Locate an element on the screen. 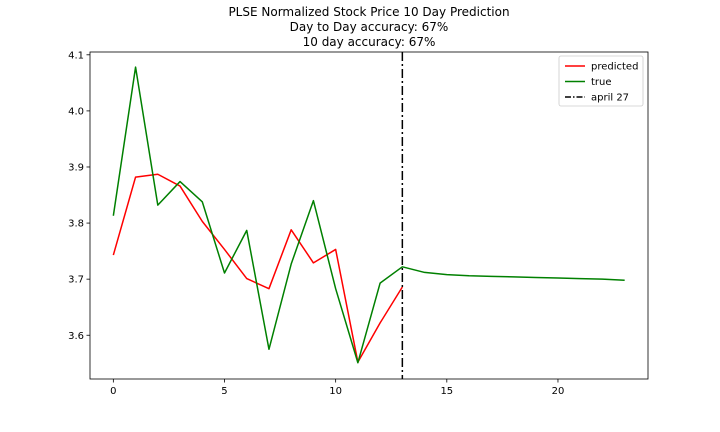  title-line-2: Day to Day accuracy: 67% is located at coordinates (369, 27).